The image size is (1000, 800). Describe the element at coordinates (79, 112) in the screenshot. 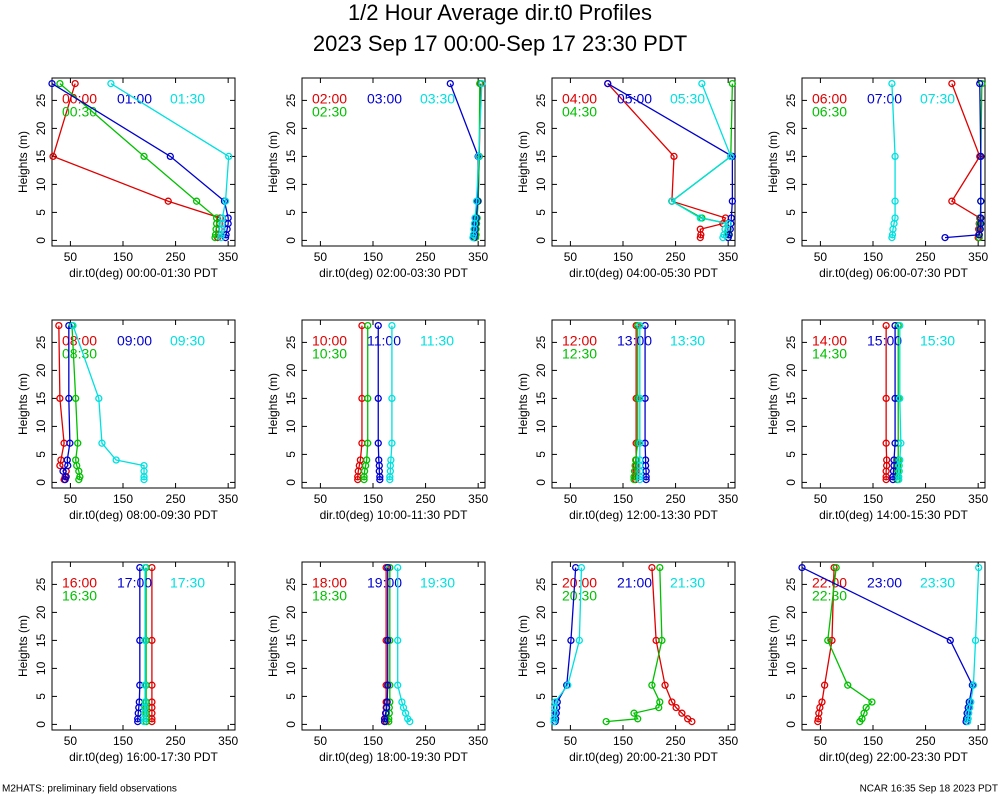

I see `series-label: 00:30` at that location.